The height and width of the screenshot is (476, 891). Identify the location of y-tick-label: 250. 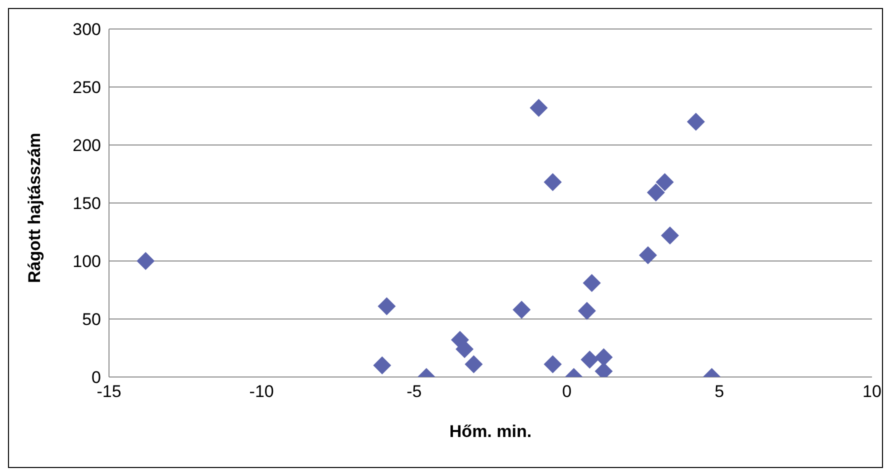
(86, 88).